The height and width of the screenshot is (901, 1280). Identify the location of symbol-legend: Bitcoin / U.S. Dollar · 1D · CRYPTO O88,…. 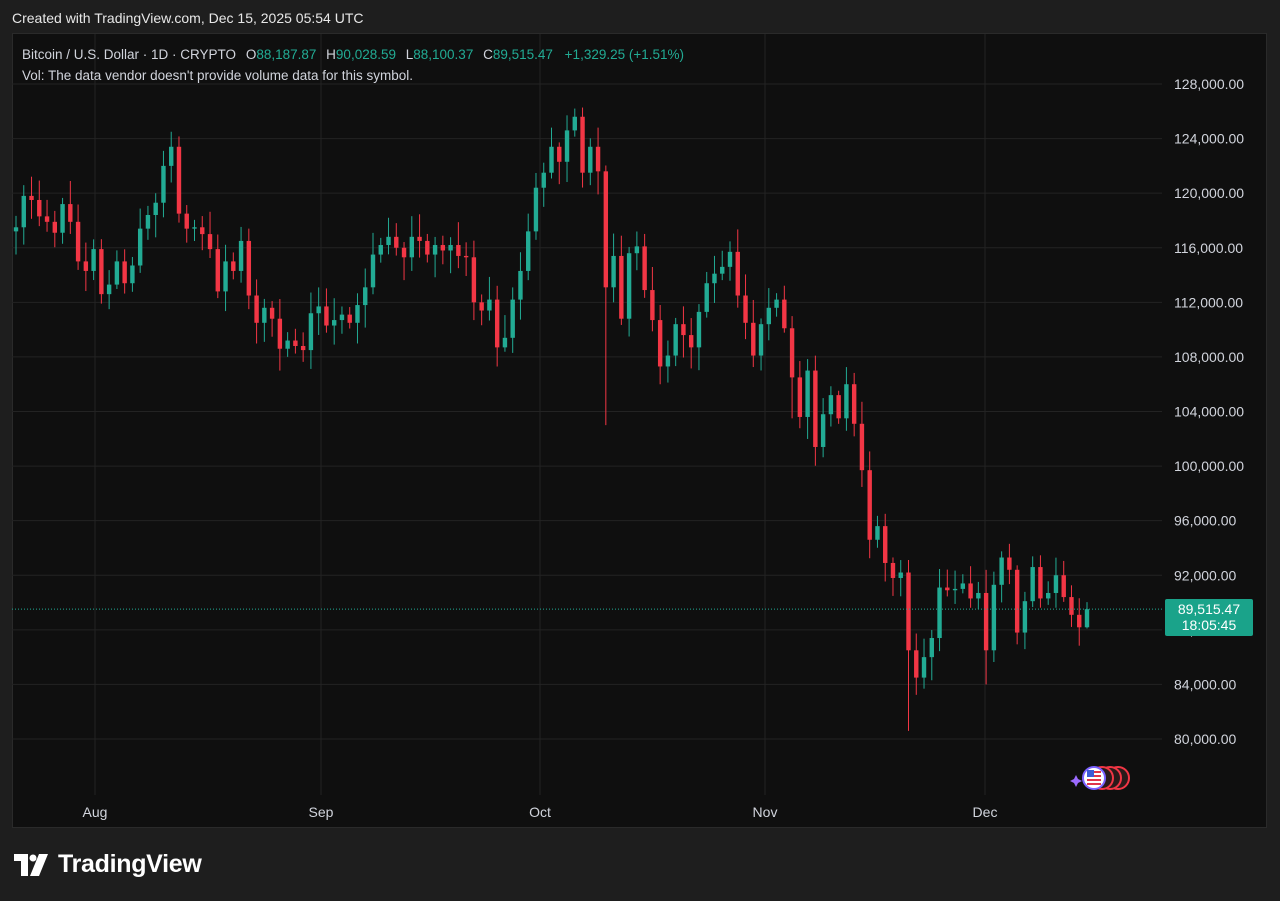
(353, 65).